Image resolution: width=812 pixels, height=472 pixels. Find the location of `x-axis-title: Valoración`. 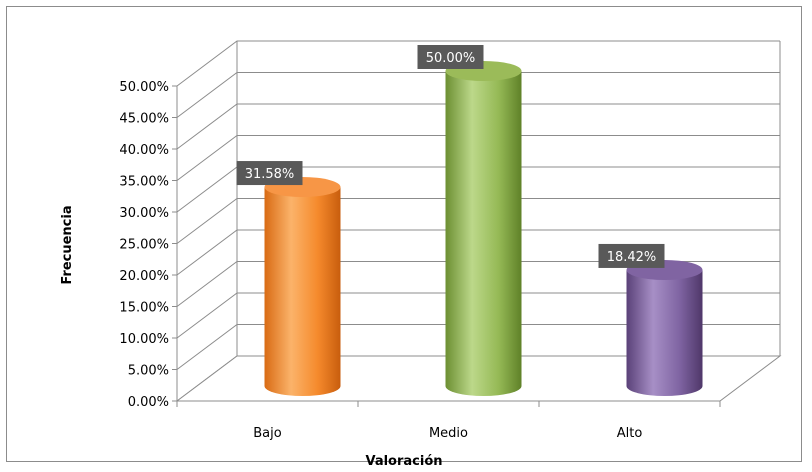

x-axis-title: Valoración is located at coordinates (403, 461).